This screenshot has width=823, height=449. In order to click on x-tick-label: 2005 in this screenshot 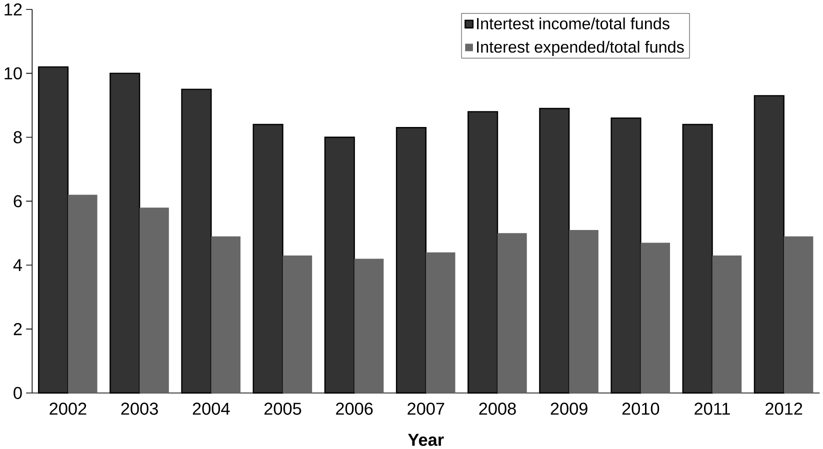, I will do `click(283, 408)`.